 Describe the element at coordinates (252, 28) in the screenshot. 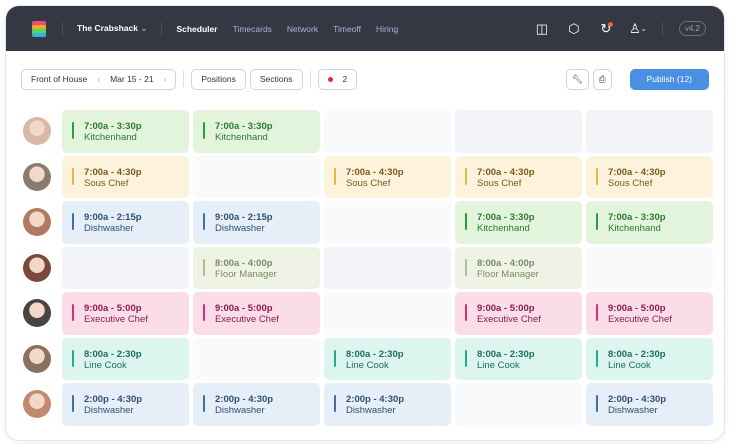

I see `nav-timecards: Timecards` at that location.